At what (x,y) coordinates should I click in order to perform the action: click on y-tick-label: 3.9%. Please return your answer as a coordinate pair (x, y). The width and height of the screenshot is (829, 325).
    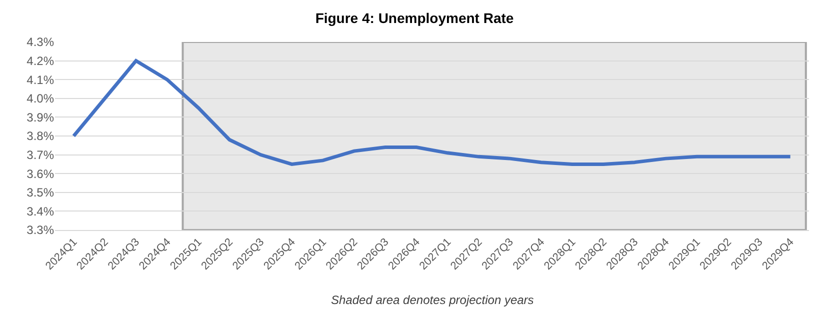
    Looking at the image, I should click on (40, 117).